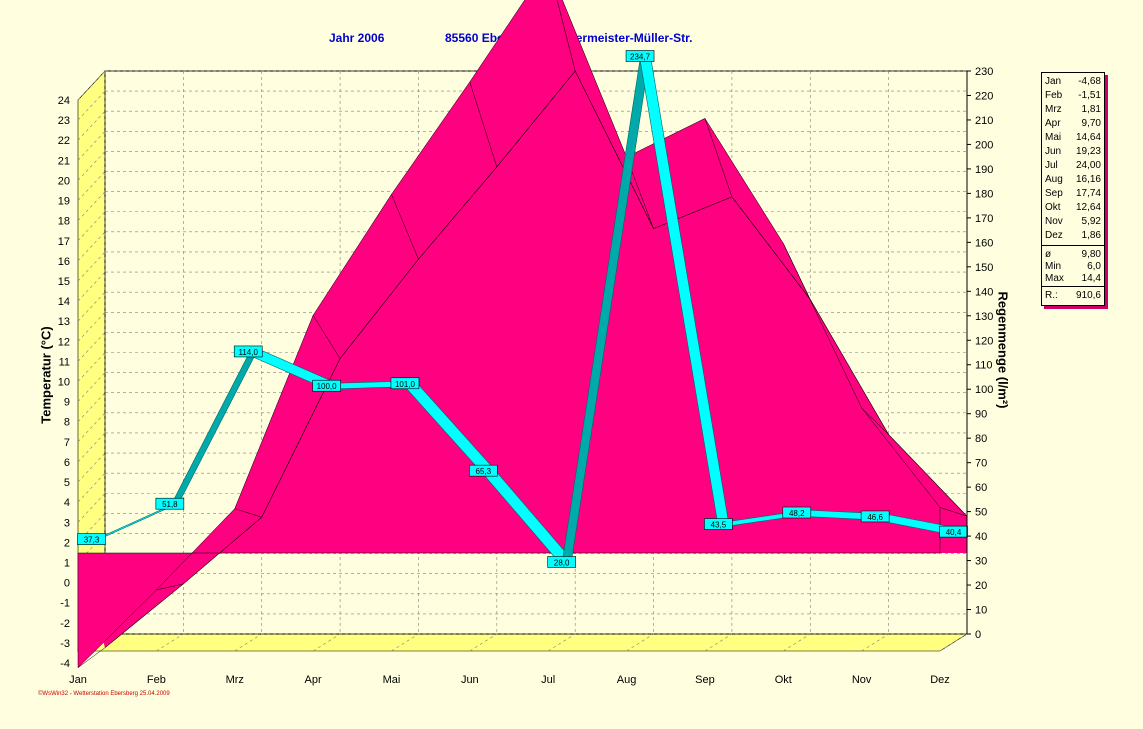  Describe the element at coordinates (64, 121) in the screenshot. I see `y-left-tick-label: 23` at that location.